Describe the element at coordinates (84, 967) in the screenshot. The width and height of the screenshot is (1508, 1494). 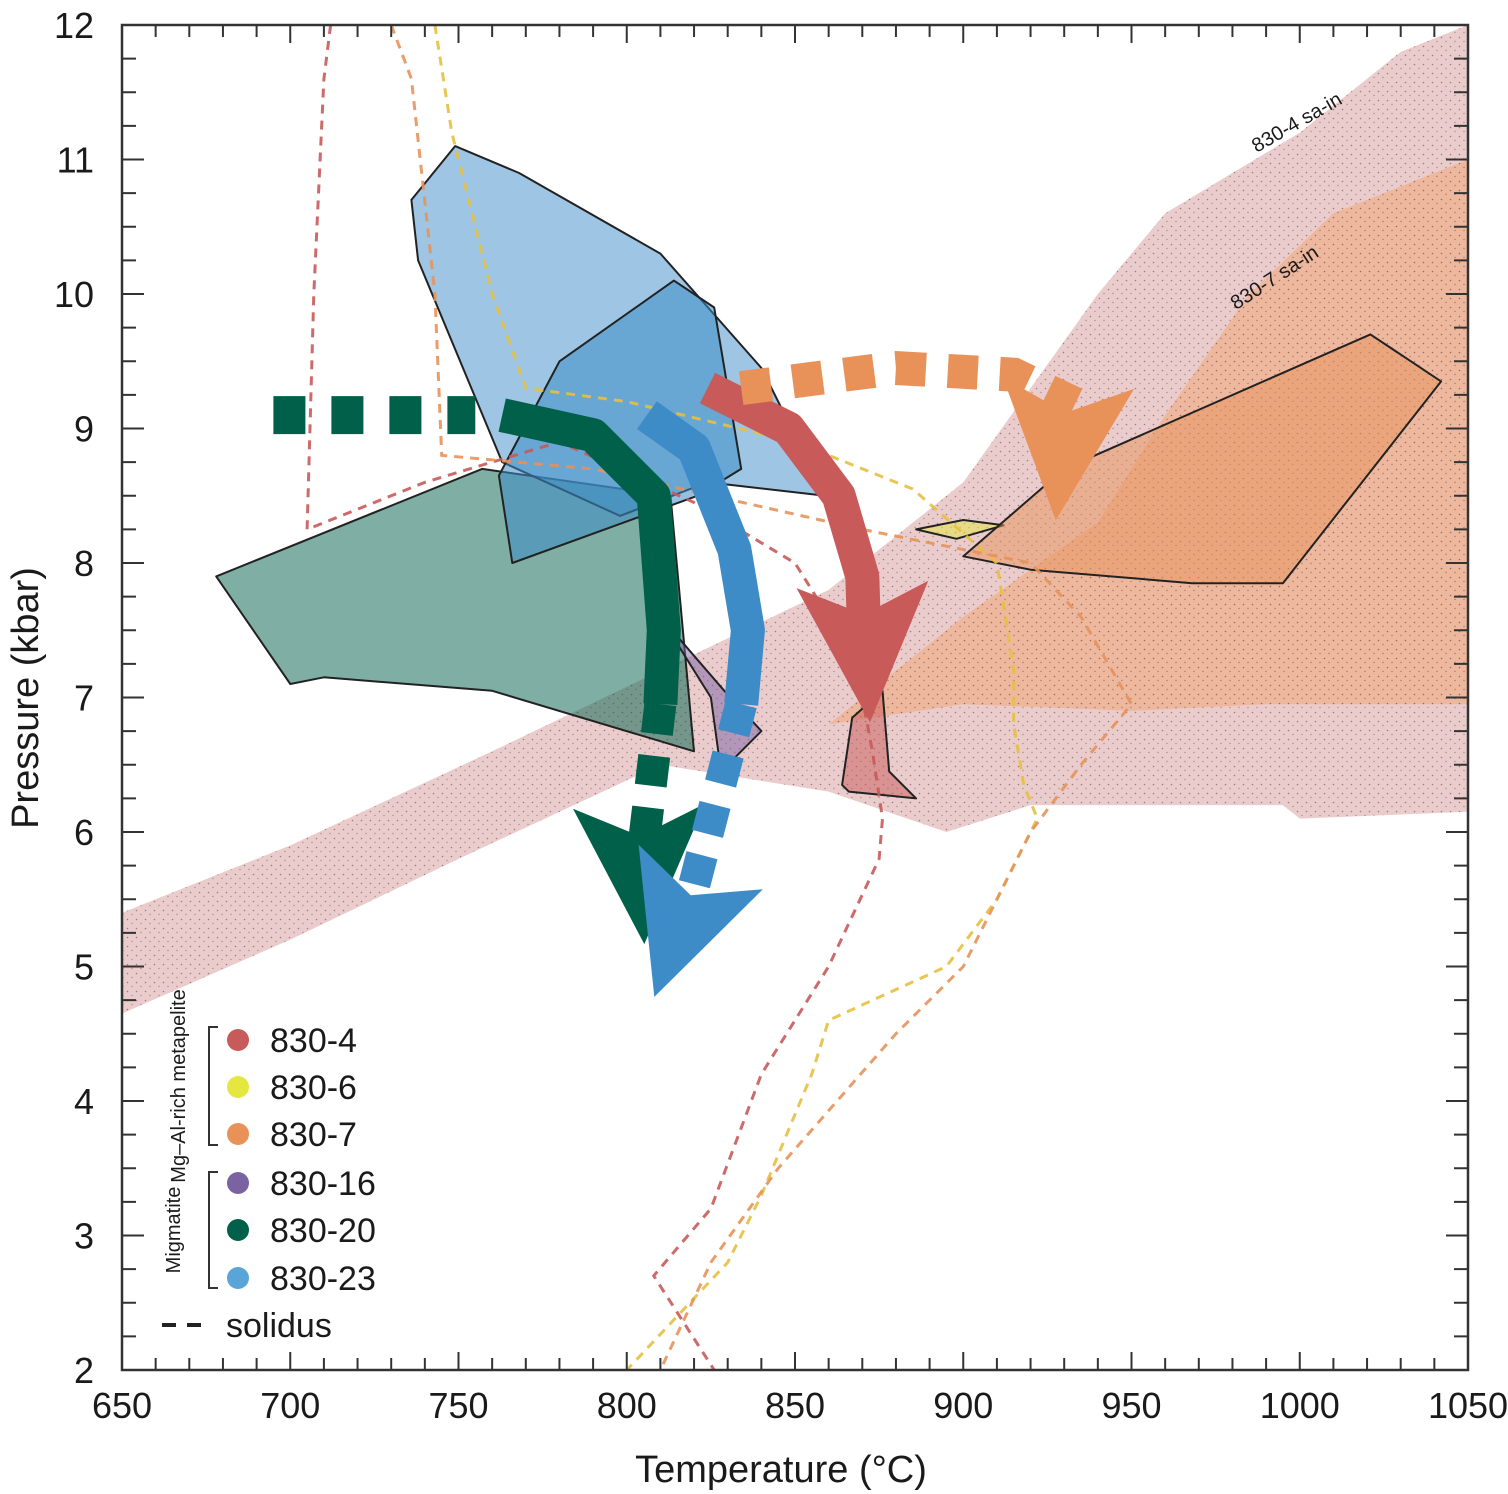
I see `y-tick-label: 5` at that location.